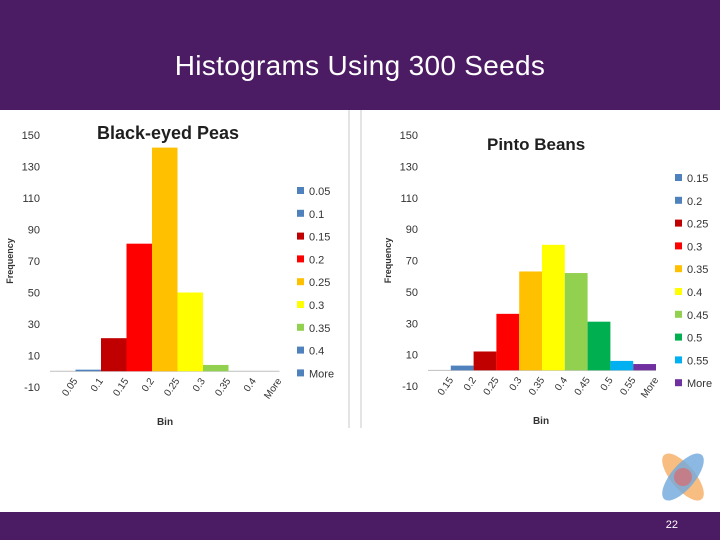  I want to click on slide-title: Histograms Using 300 Seeds, so click(360, 65).